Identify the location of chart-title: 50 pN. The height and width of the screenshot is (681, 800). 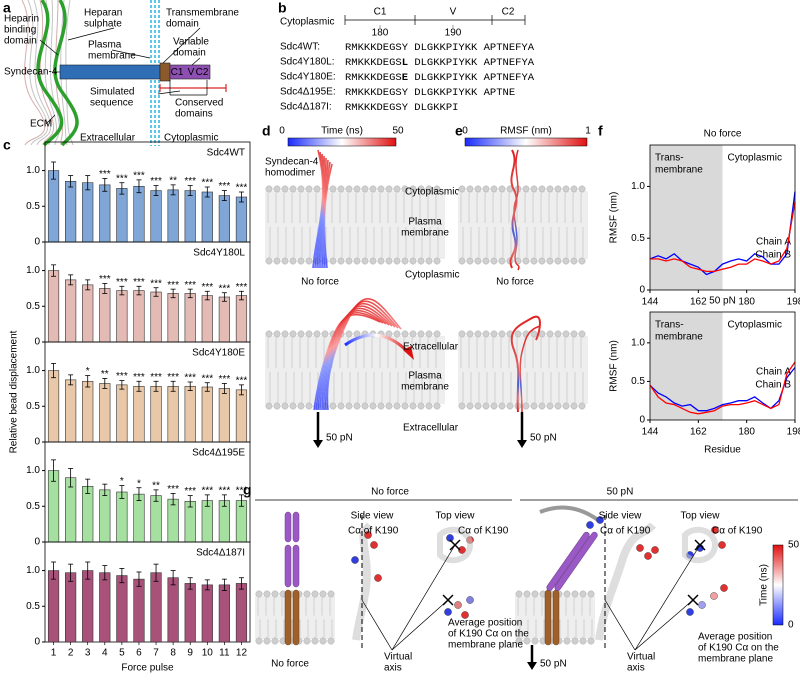
(722, 301).